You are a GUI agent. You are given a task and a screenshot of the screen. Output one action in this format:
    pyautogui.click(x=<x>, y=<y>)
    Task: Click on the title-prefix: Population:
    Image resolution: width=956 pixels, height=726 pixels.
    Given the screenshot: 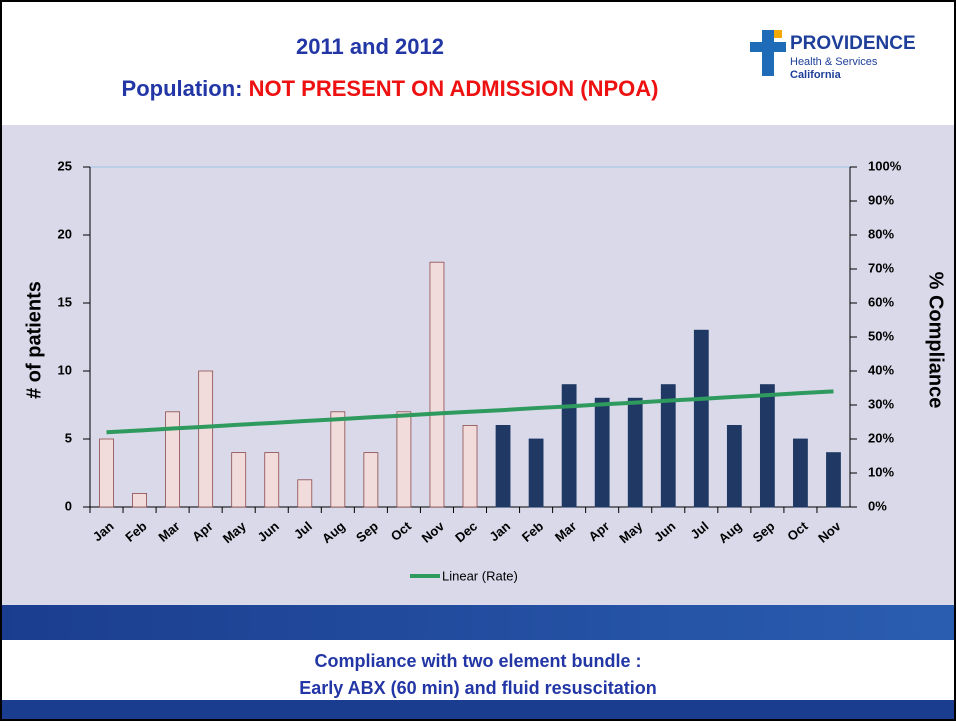 What is the action you would take?
    pyautogui.click(x=185, y=88)
    